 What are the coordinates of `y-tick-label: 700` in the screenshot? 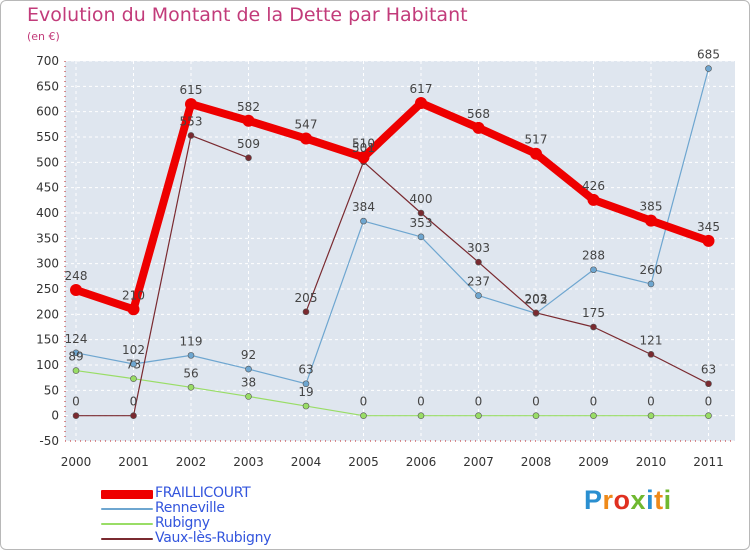 It's located at (47, 61).